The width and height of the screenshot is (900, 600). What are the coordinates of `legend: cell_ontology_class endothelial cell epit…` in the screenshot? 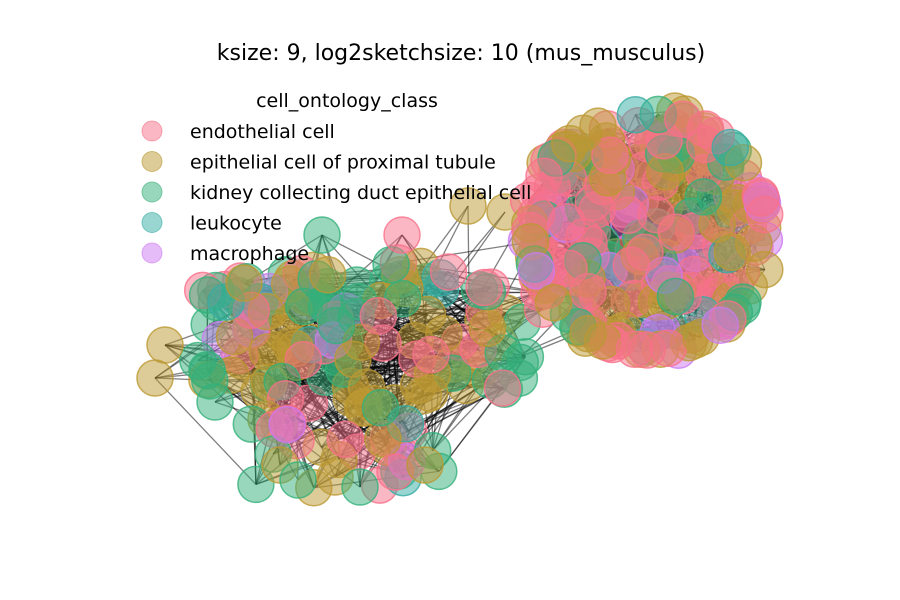 It's located at (336, 177).